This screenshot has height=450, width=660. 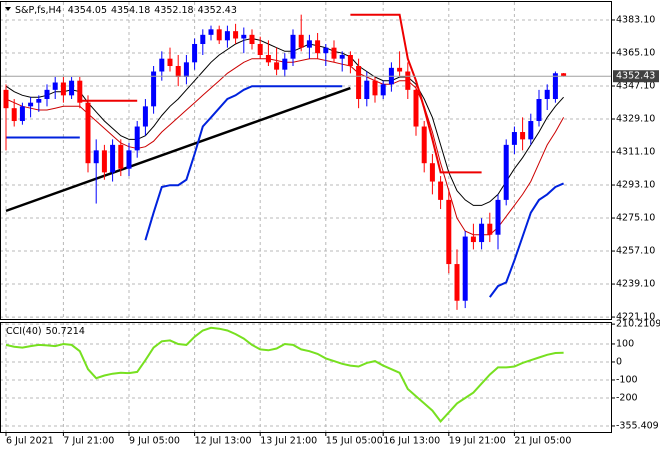 I want to click on ohlc-close: 4352.43, so click(x=217, y=10).